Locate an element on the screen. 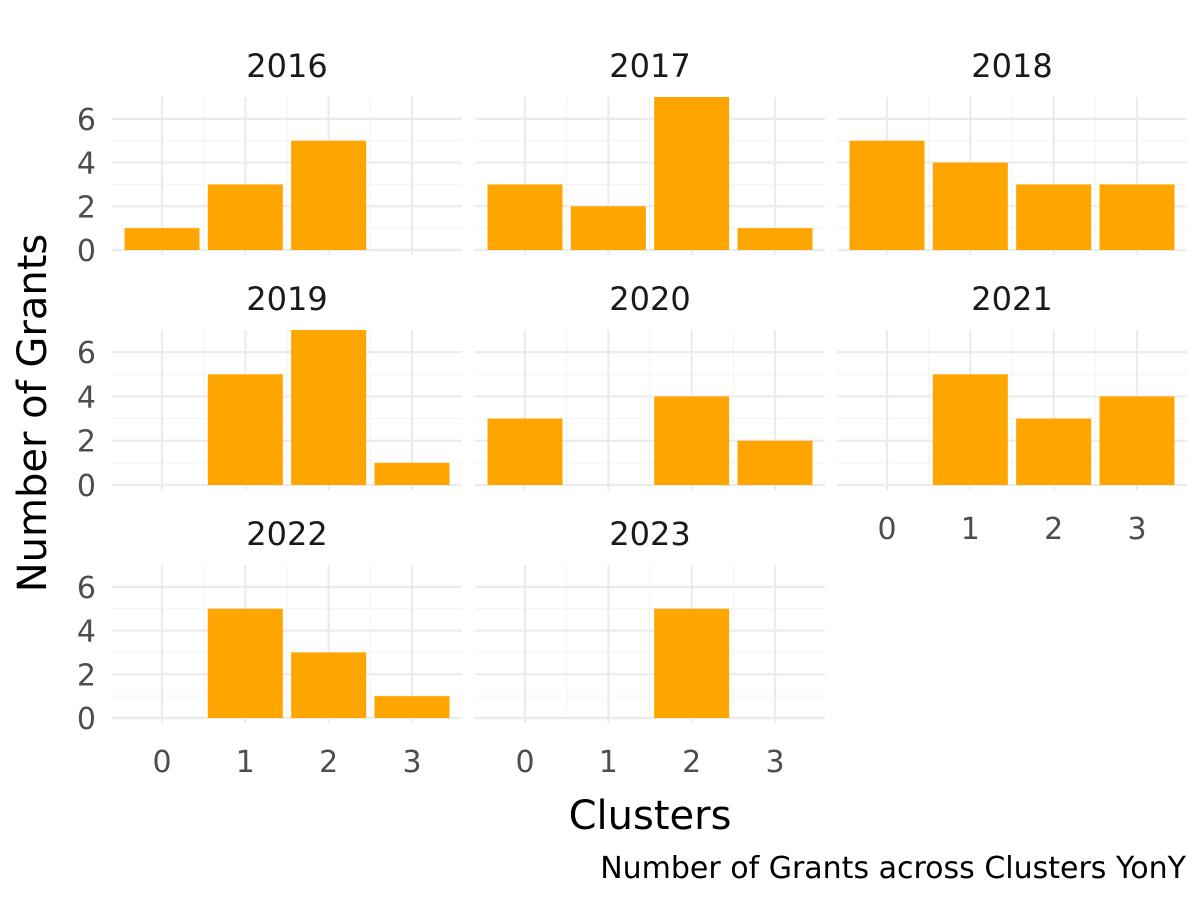 The height and width of the screenshot is (900, 1200). panel-2019: 2019 0 2 4 6 is located at coordinates (269, 392).